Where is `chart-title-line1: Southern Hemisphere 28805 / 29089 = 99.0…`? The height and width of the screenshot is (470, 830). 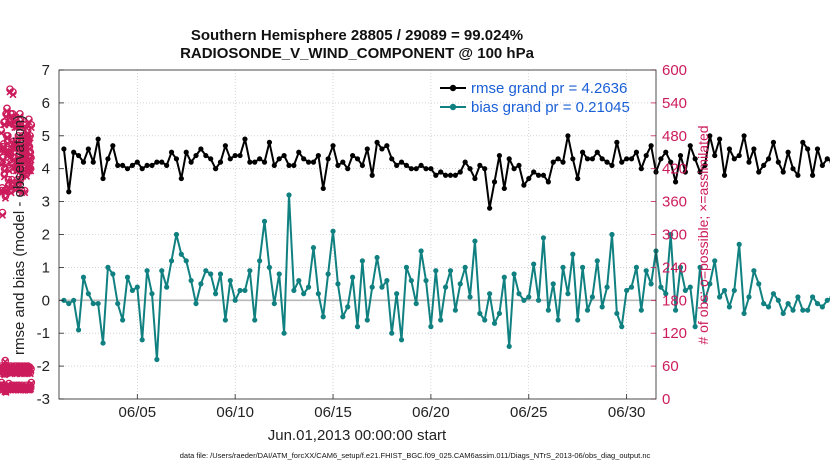 chart-title-line1: Southern Hemisphere 28805 / 29089 = 99.0… is located at coordinates (357, 35).